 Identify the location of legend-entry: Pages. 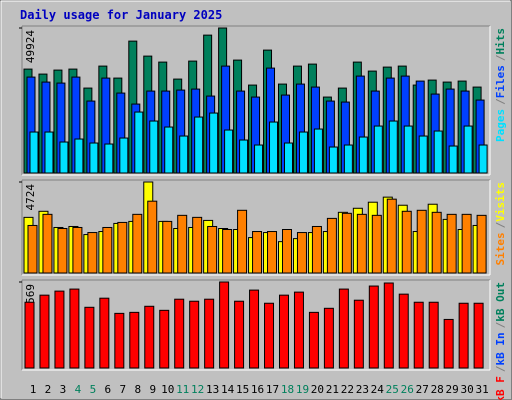
(500, 125).